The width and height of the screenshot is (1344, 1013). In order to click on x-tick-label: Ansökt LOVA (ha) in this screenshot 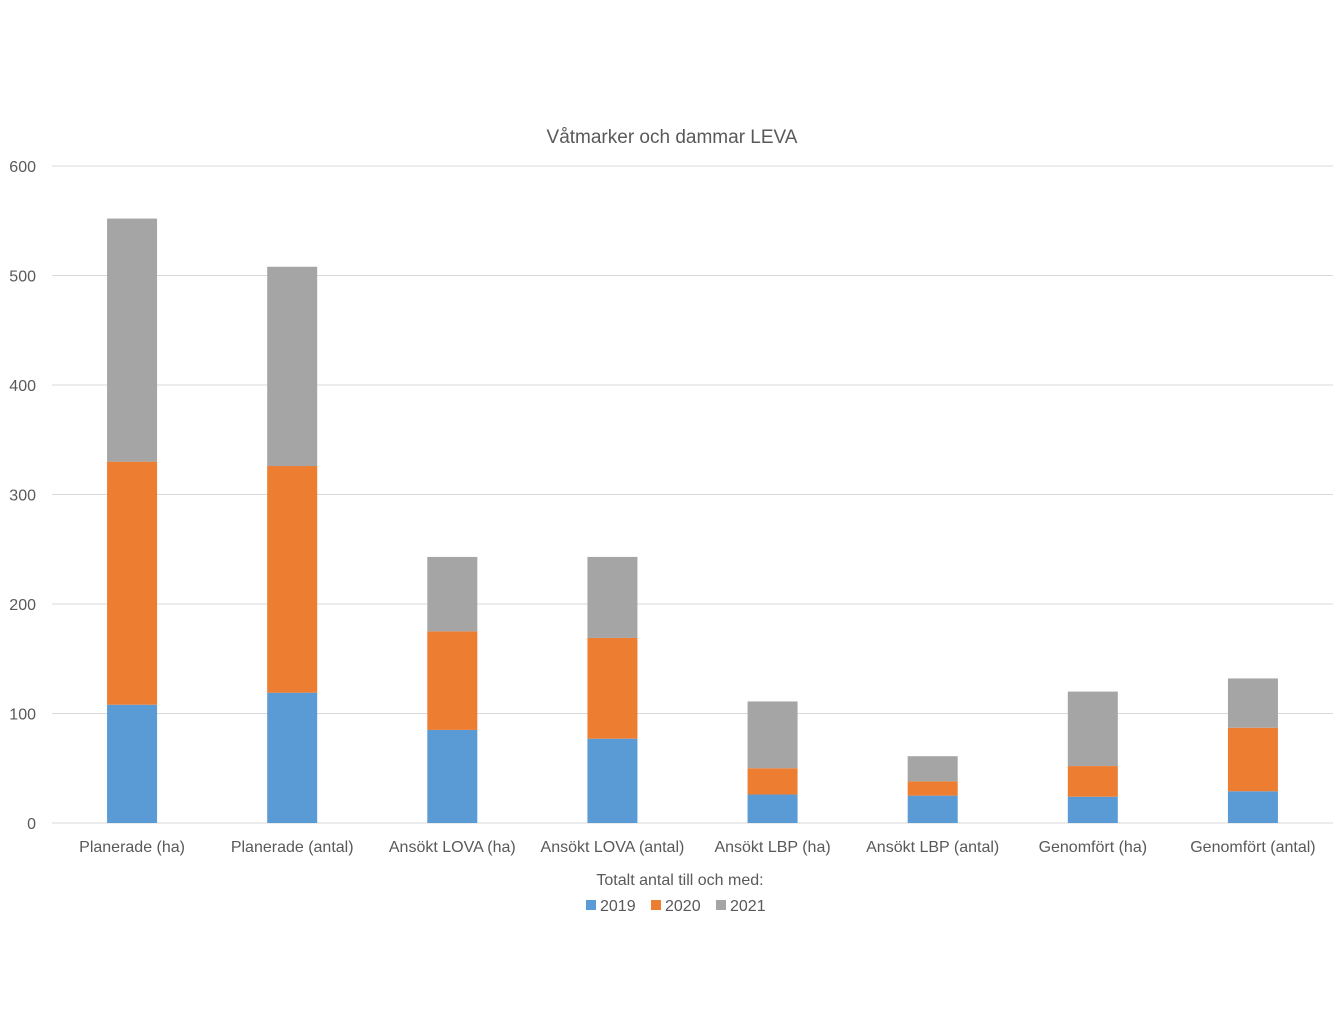, I will do `click(452, 847)`.